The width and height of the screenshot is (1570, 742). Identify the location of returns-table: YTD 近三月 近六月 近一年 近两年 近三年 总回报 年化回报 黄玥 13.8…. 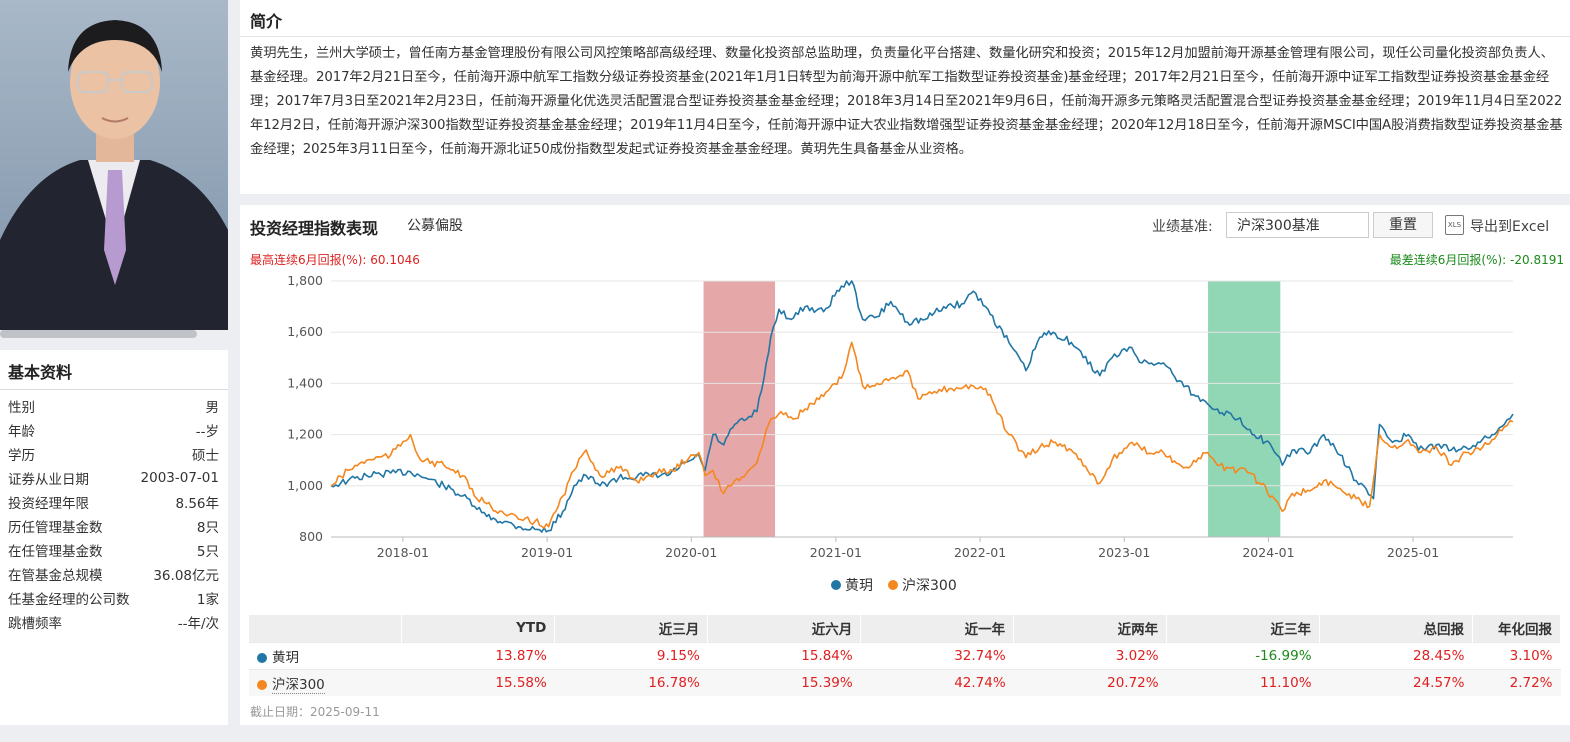
(905, 655).